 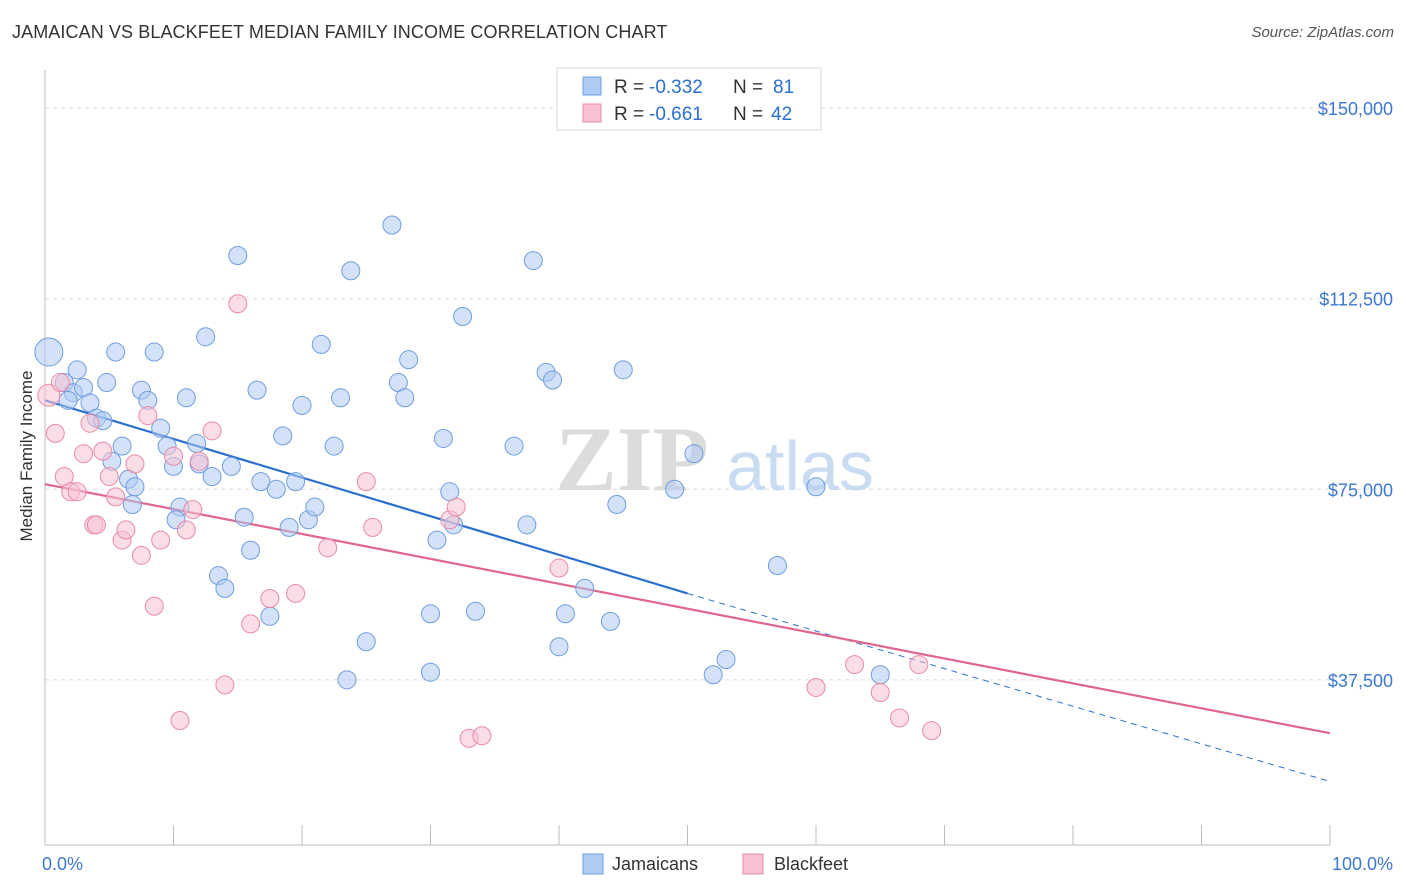 What do you see at coordinates (676, 114) in the screenshot?
I see `legend-r-value-2: -0.661` at bounding box center [676, 114].